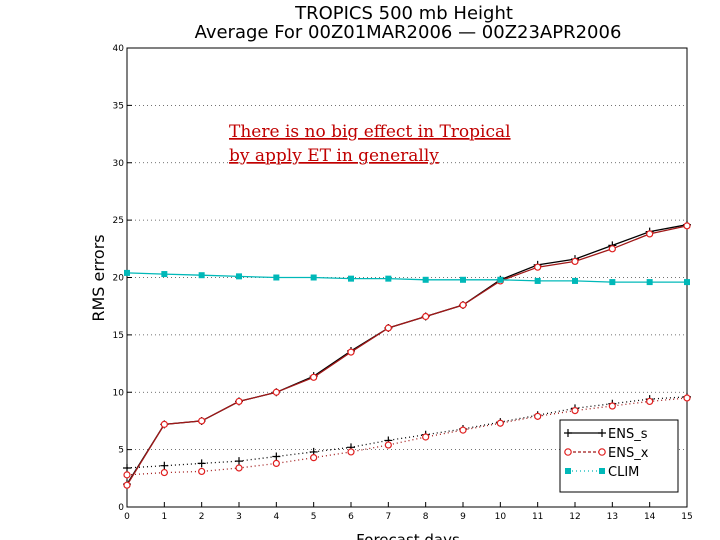  Describe the element at coordinates (127, 517) in the screenshot. I see `x-tick-label: 0` at that location.